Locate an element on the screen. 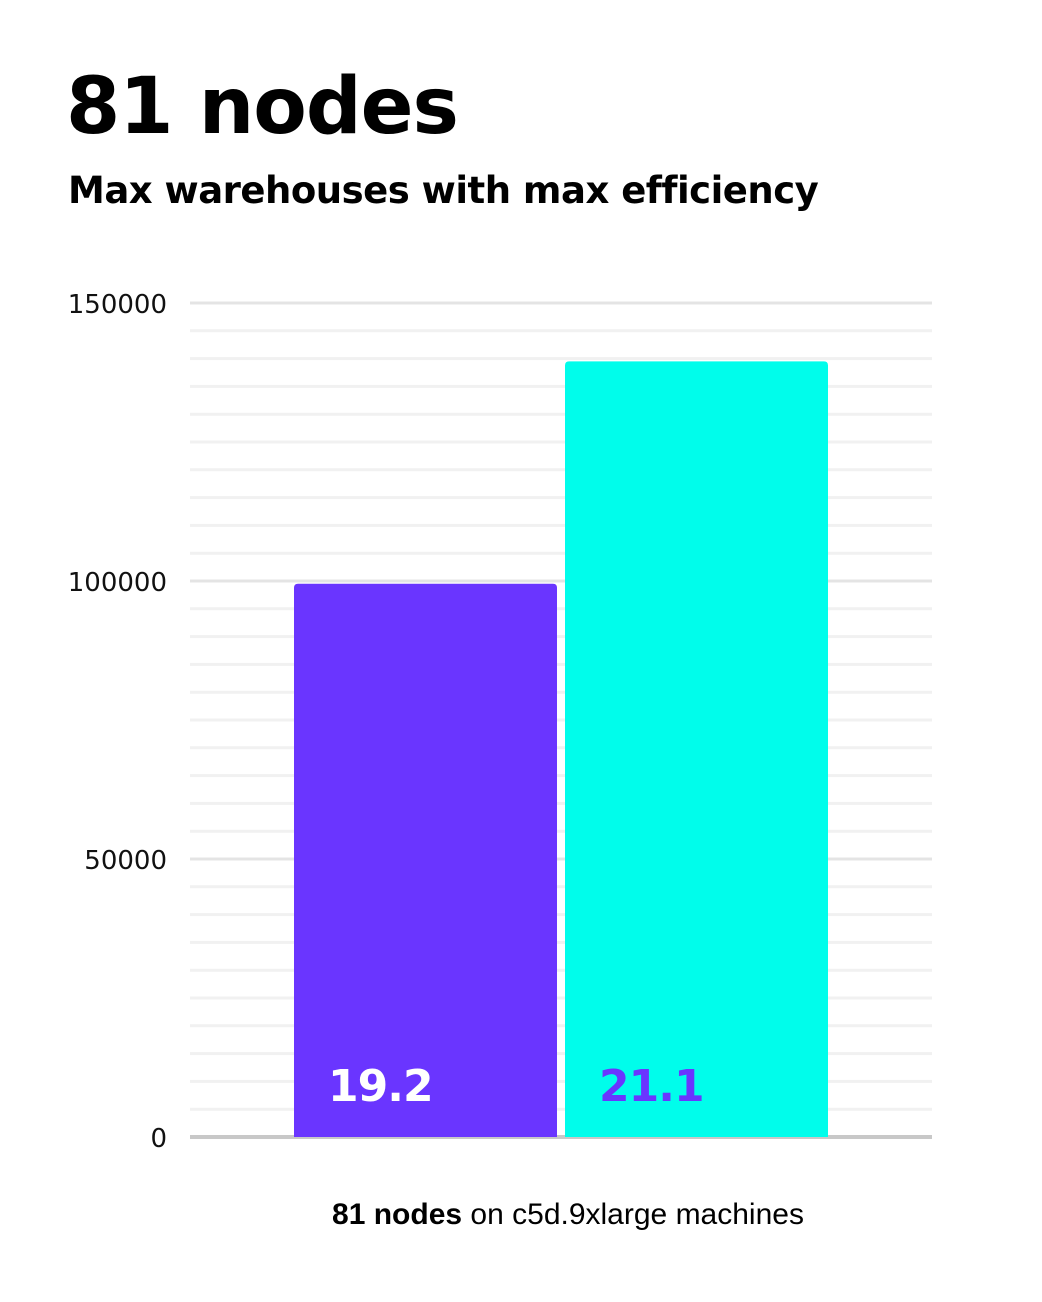 This screenshot has height=1302, width=1042. y-tick-label: 0 is located at coordinates (158, 1139).